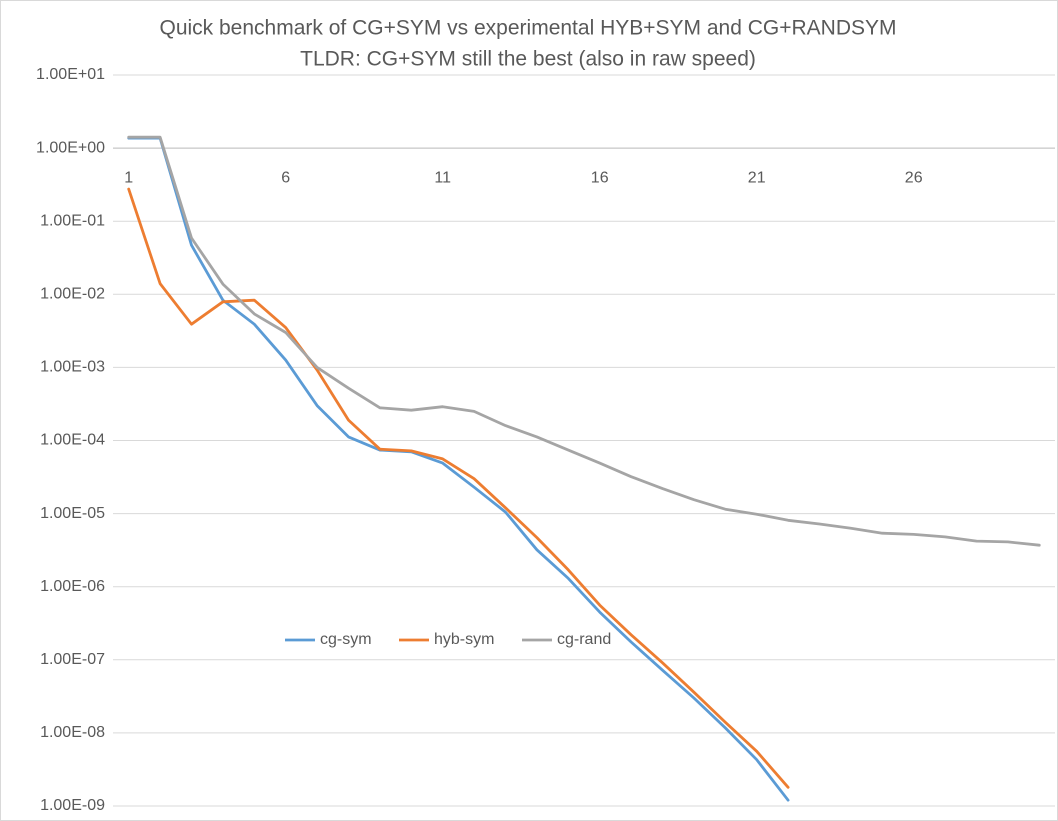 This screenshot has height=821, width=1058. What do you see at coordinates (72, 220) in the screenshot?
I see `y-tick-label: 1.00E-01` at bounding box center [72, 220].